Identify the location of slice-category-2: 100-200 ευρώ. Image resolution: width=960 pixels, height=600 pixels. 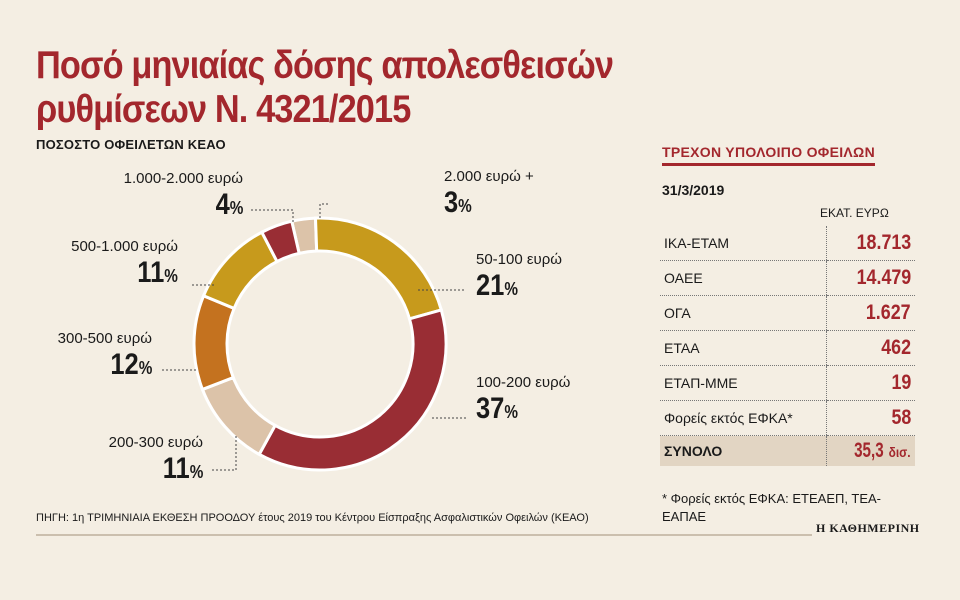
(523, 382).